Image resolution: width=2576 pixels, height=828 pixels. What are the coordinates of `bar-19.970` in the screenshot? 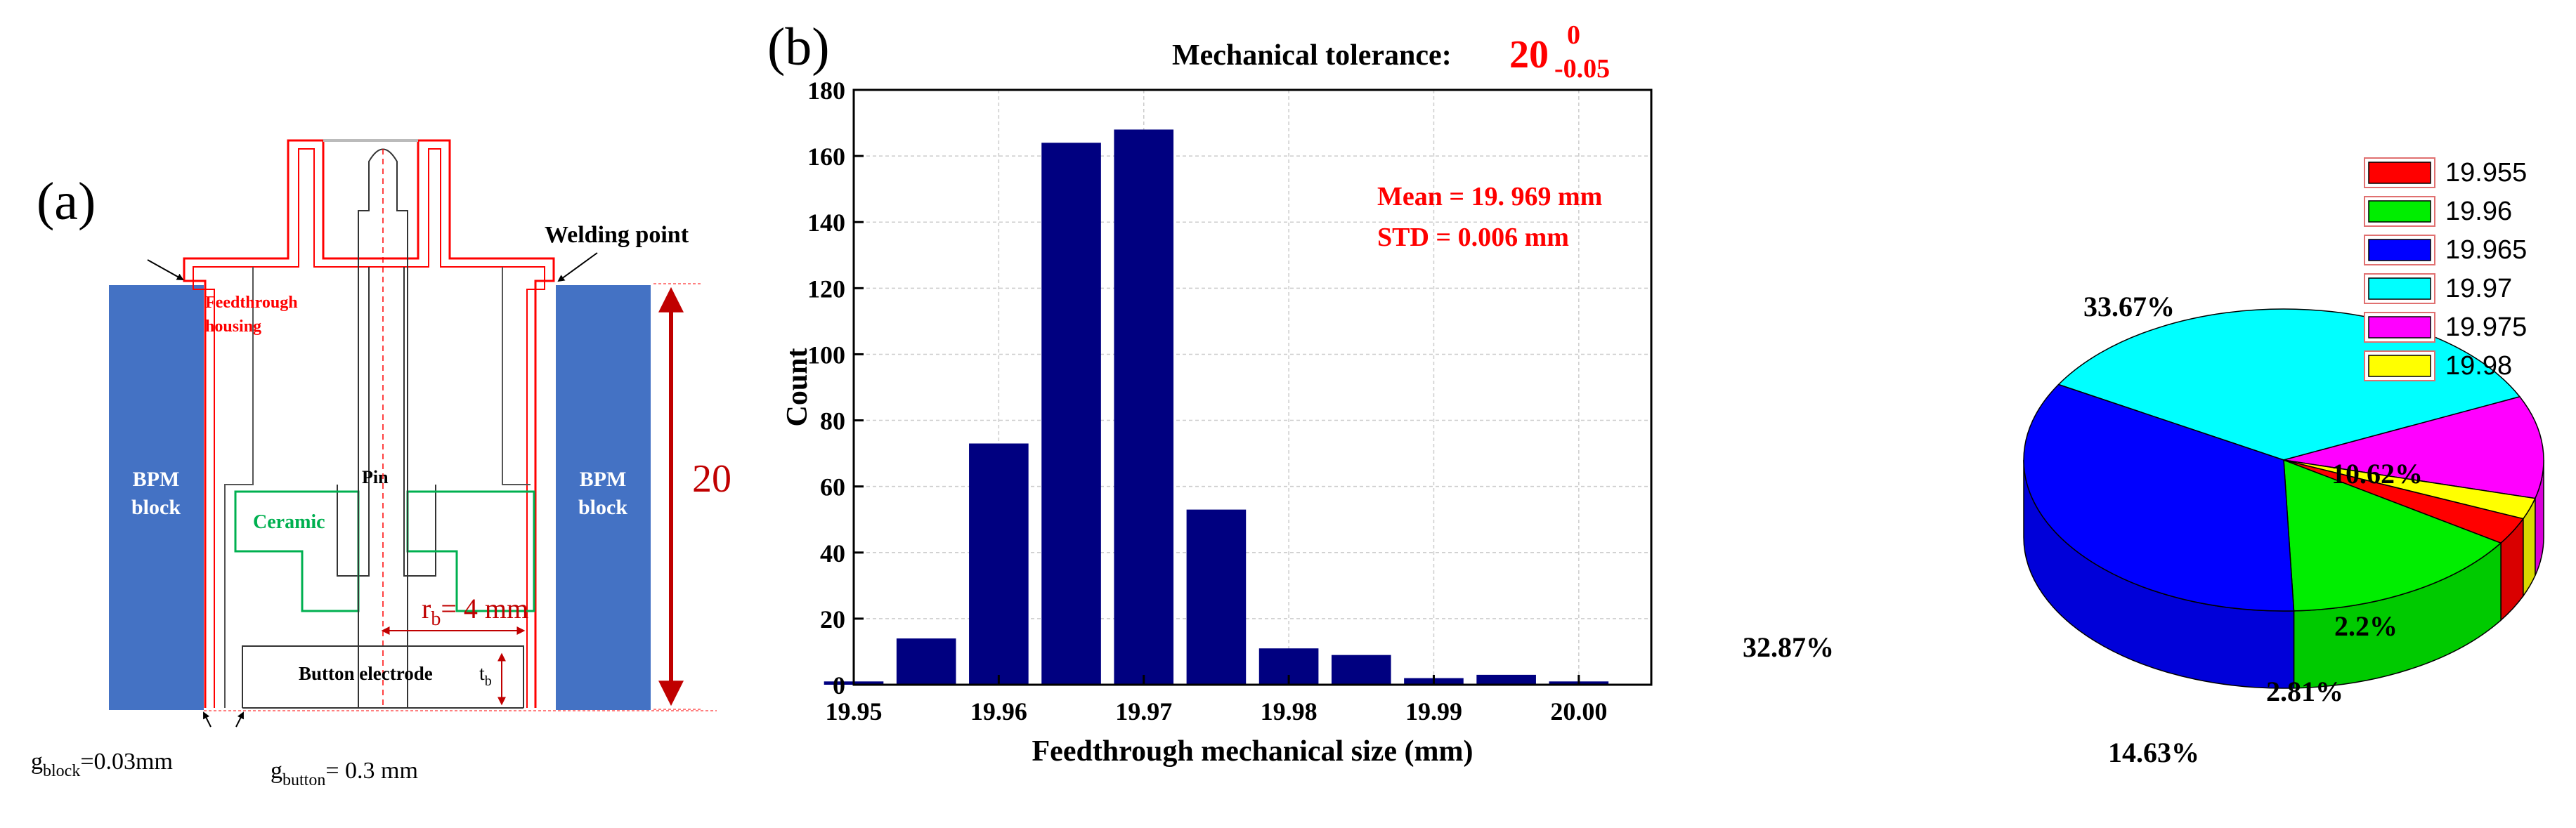 It's located at (1144, 407).